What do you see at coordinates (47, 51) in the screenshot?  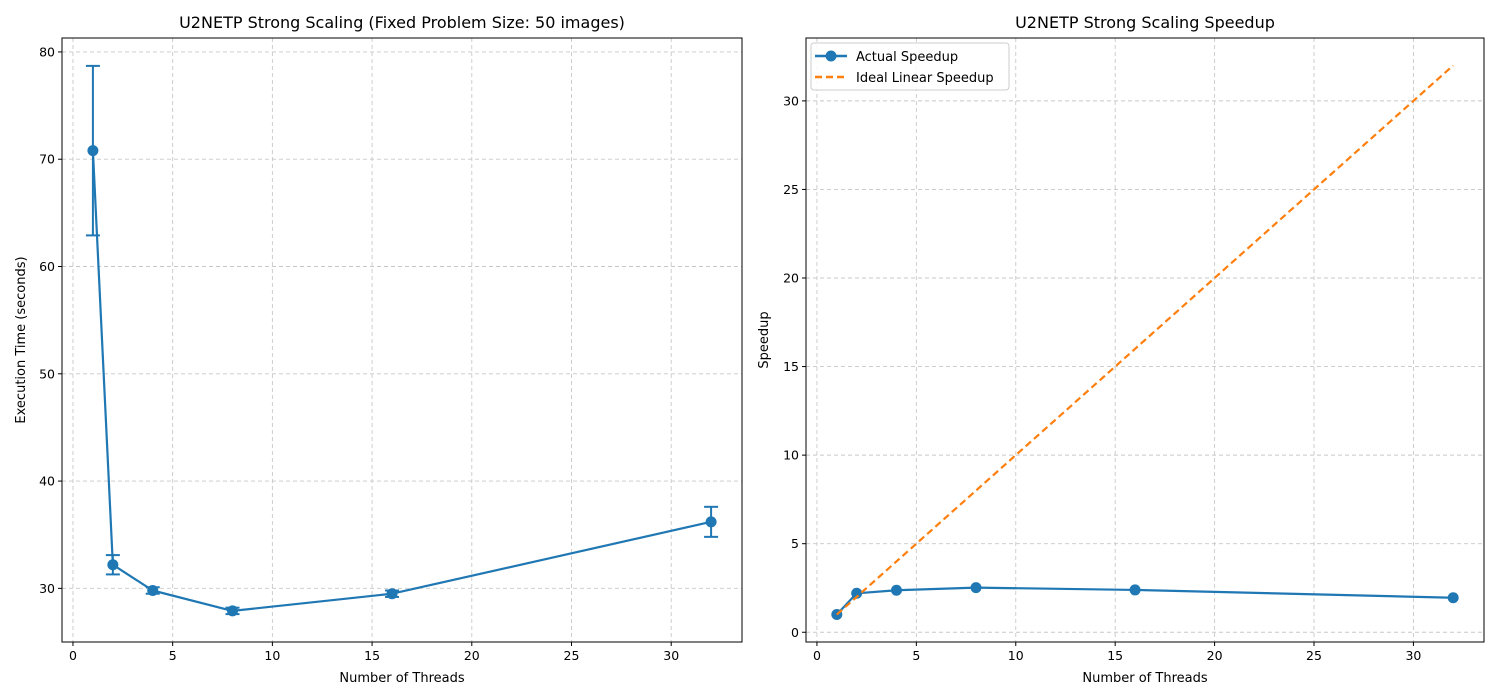 I see `execution-time-y-tick-label: 80` at bounding box center [47, 51].